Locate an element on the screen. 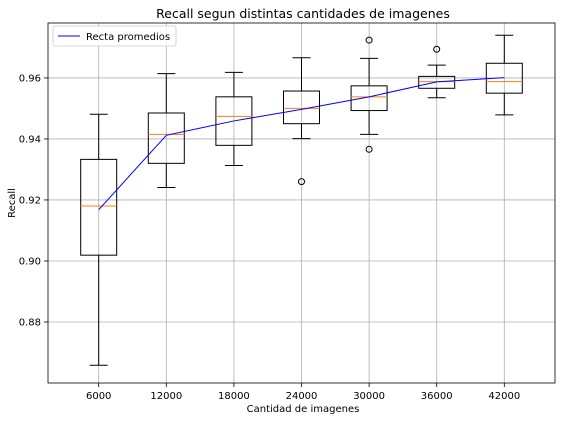  y-tick-label: 0.96 is located at coordinates (30, 78).